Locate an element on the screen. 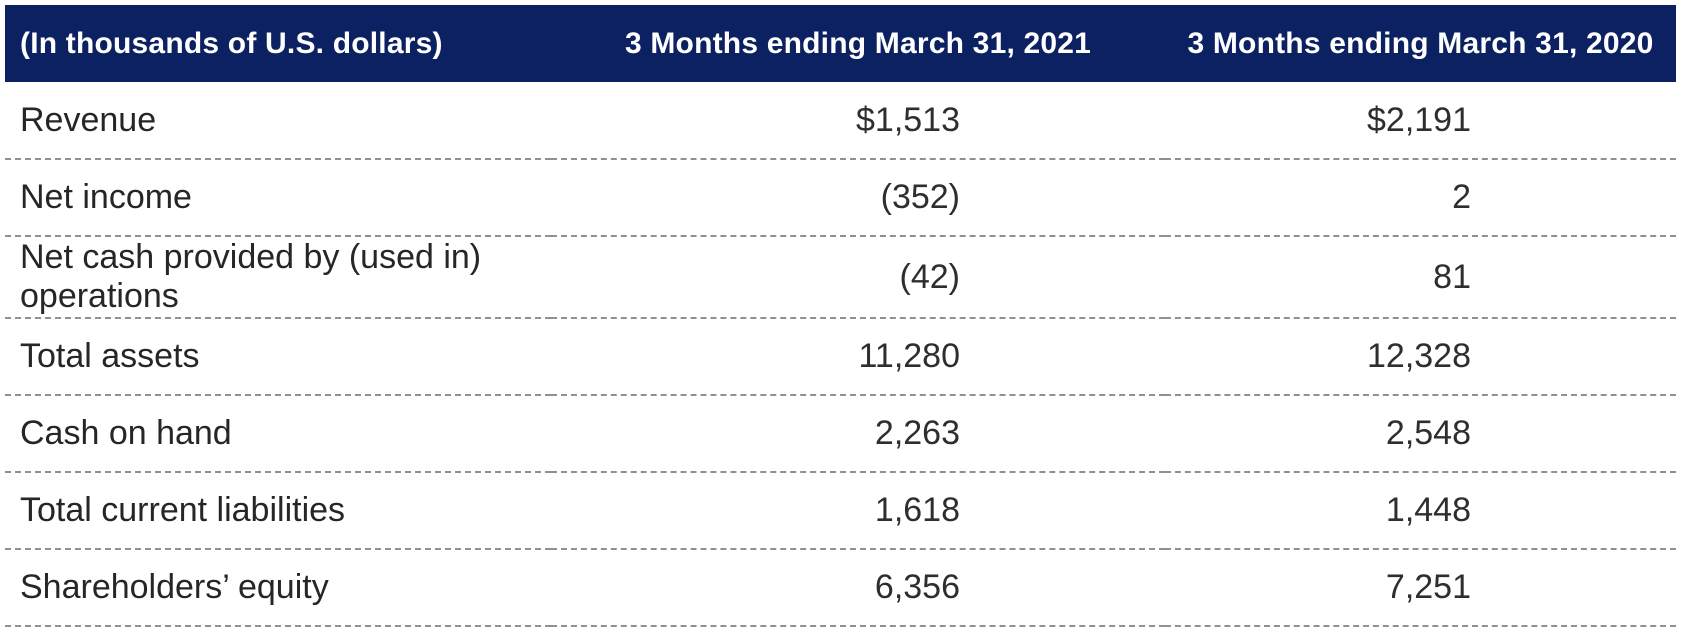 The image size is (1681, 630). value-2020: 12,328 is located at coordinates (1420, 357).